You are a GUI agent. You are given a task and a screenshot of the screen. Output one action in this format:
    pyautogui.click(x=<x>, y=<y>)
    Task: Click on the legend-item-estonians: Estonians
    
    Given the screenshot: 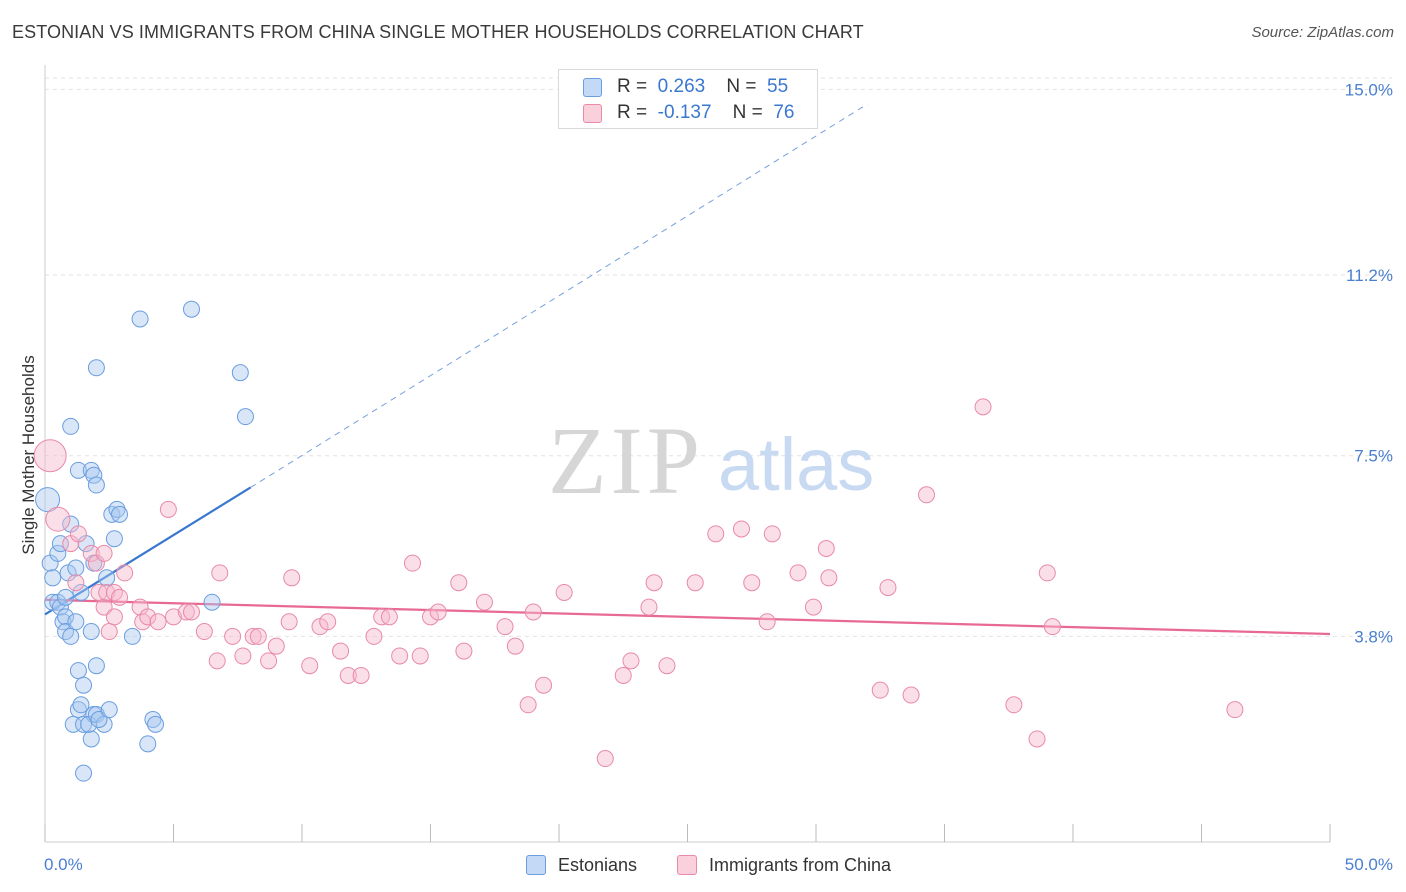 What is the action you would take?
    pyautogui.click(x=581, y=865)
    